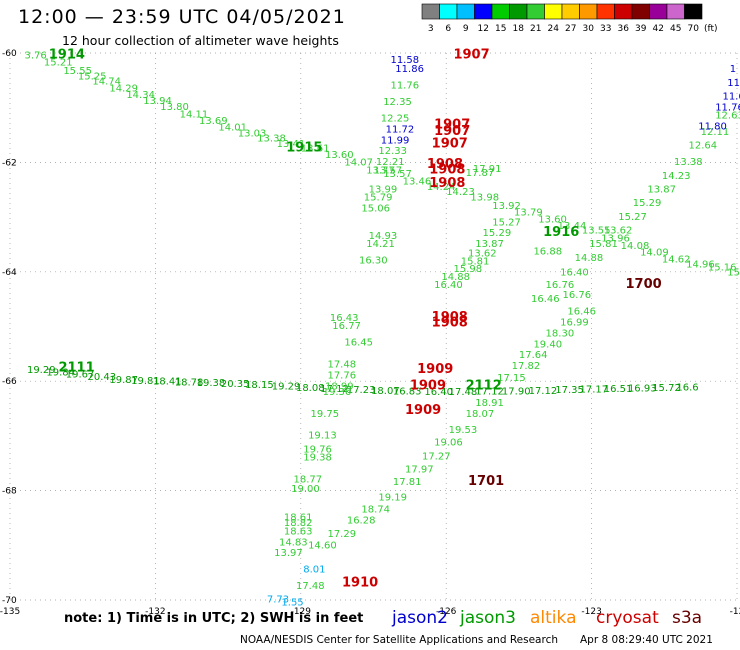 The image size is (740, 650). I want to click on wave-height-value: 1, so click(733, 69).